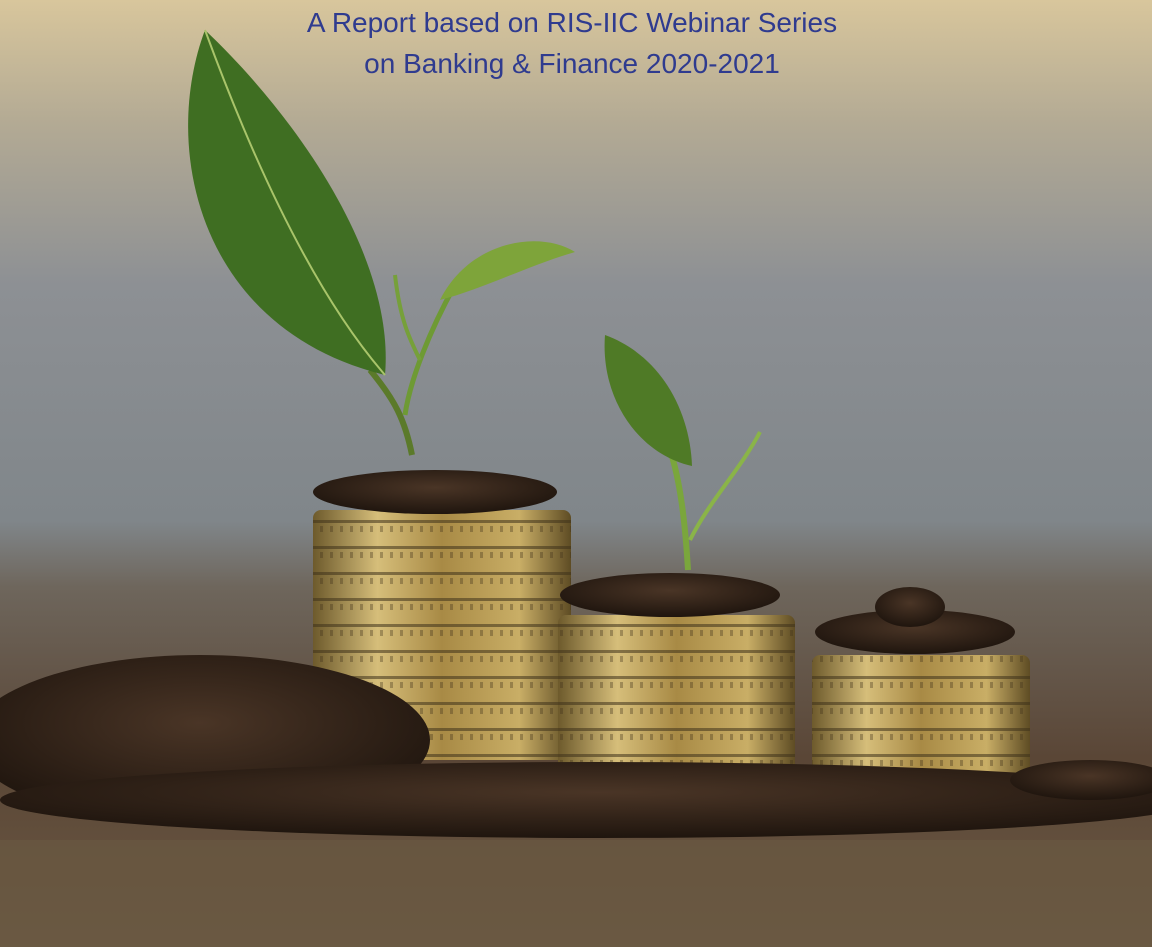 The image size is (1152, 947). Describe the element at coordinates (576, 893) in the screenshot. I see `table-reflection` at that location.